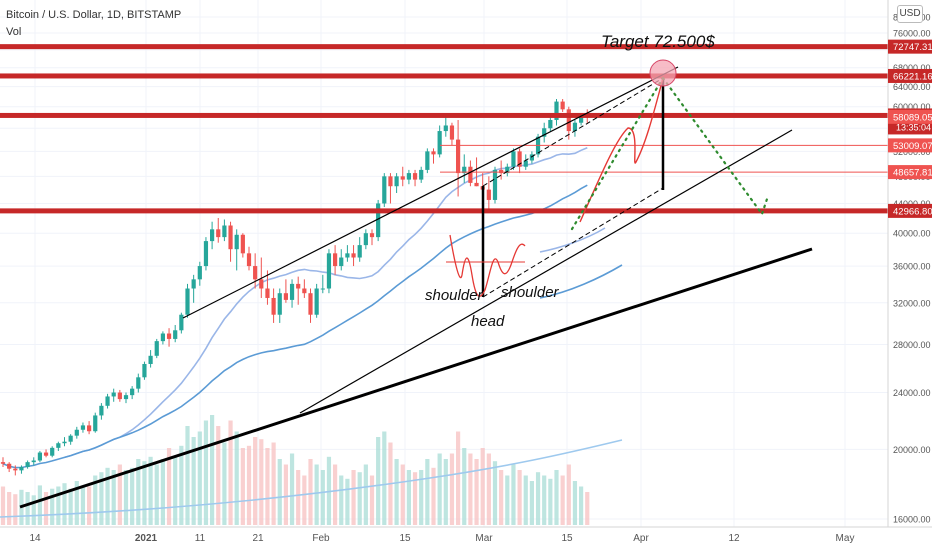  What do you see at coordinates (910, 14) in the screenshot?
I see `currency-button: USD` at bounding box center [910, 14].